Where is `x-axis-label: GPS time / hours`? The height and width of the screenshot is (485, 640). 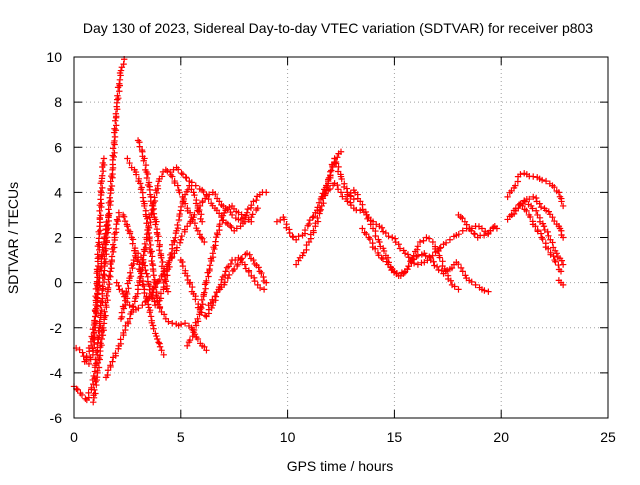 x-axis-label: GPS time / hours is located at coordinates (340, 466).